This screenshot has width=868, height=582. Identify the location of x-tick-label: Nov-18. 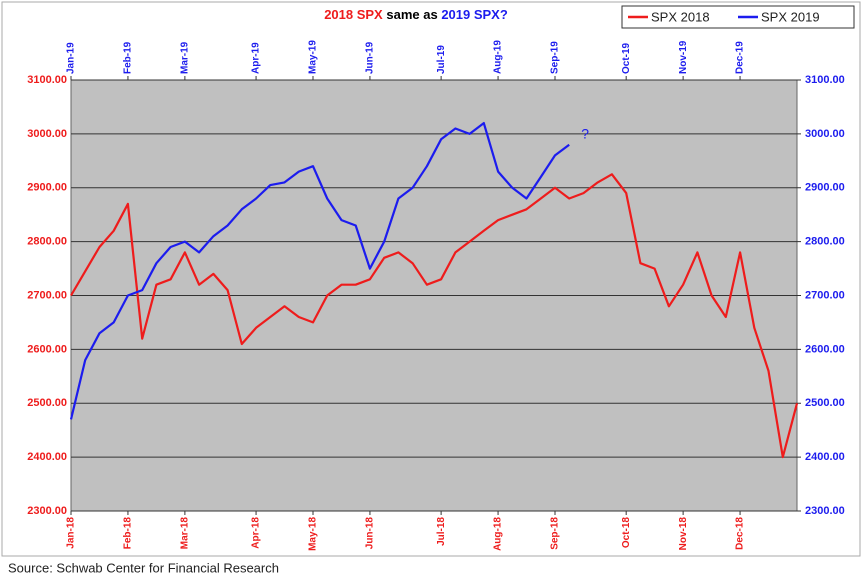
(683, 534).